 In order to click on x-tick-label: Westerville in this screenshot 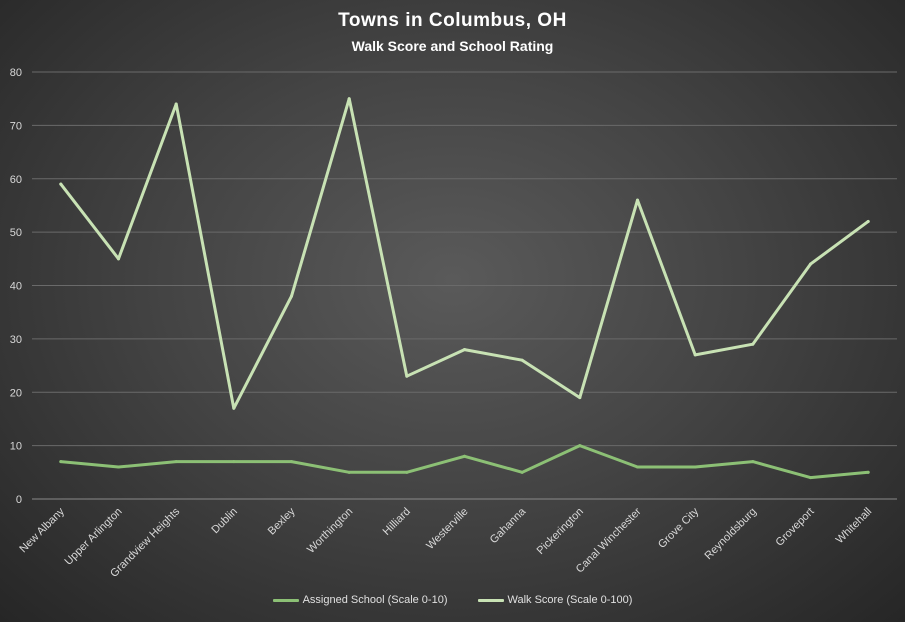, I will do `click(447, 529)`.